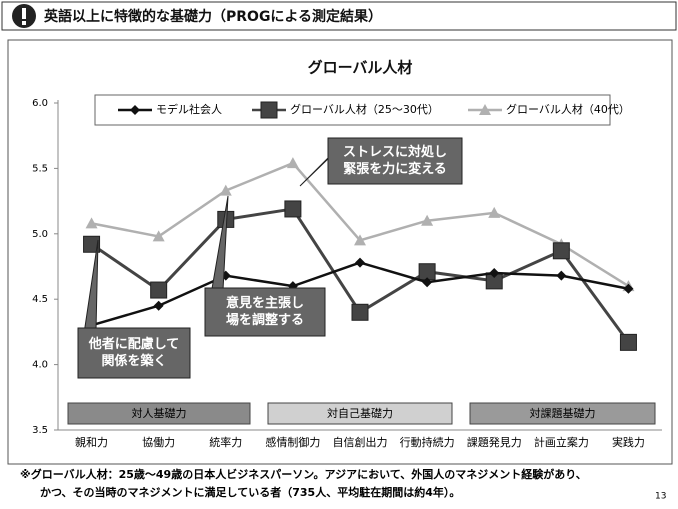 The width and height of the screenshot is (678, 509). What do you see at coordinates (360, 68) in the screenshot?
I see `chart-title: グローバル人材` at bounding box center [360, 68].